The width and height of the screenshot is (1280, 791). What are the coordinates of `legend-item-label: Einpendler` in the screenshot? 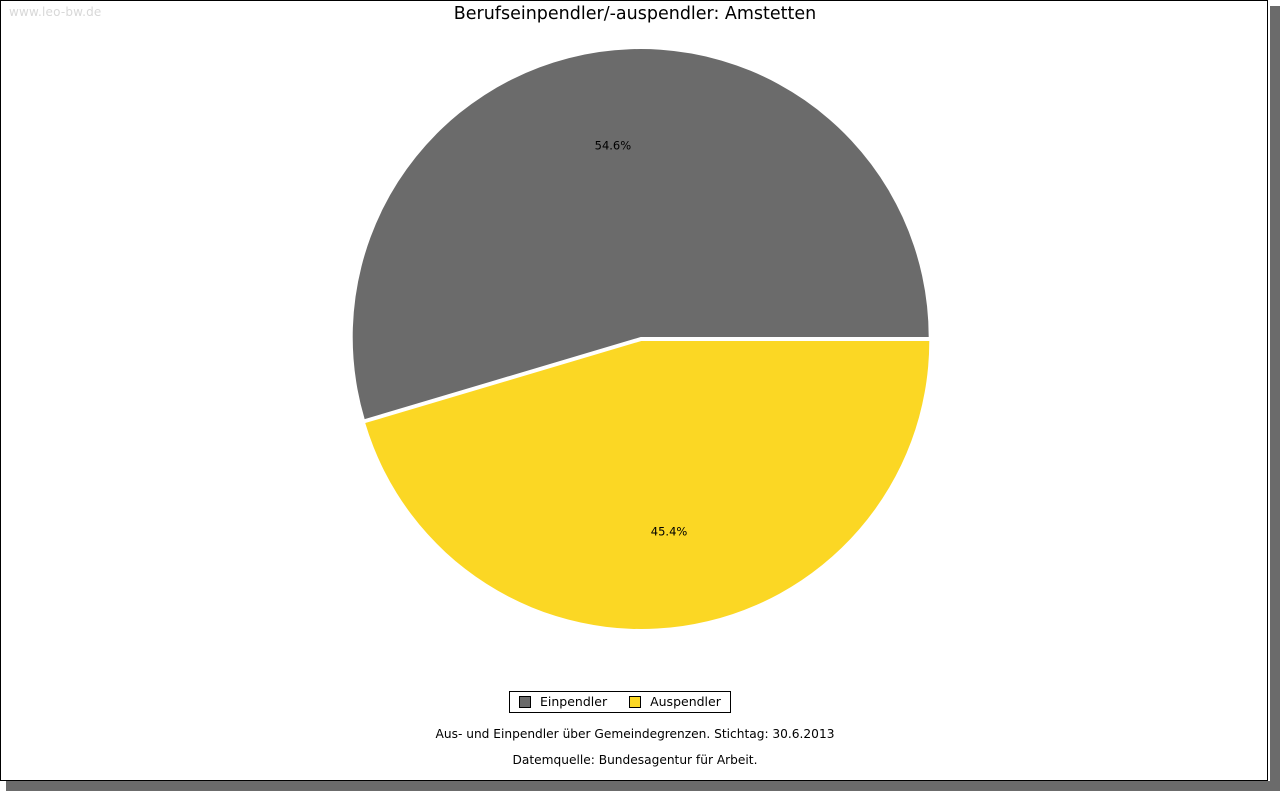 It's located at (574, 701).